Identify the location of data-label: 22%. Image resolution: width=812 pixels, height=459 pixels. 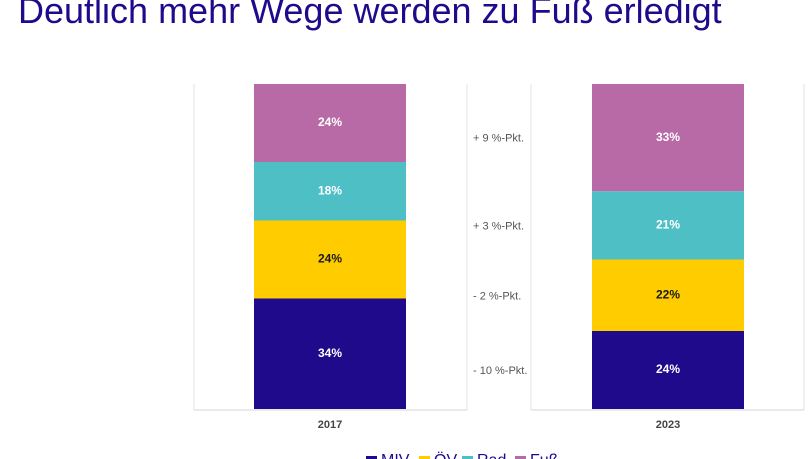
(668, 294).